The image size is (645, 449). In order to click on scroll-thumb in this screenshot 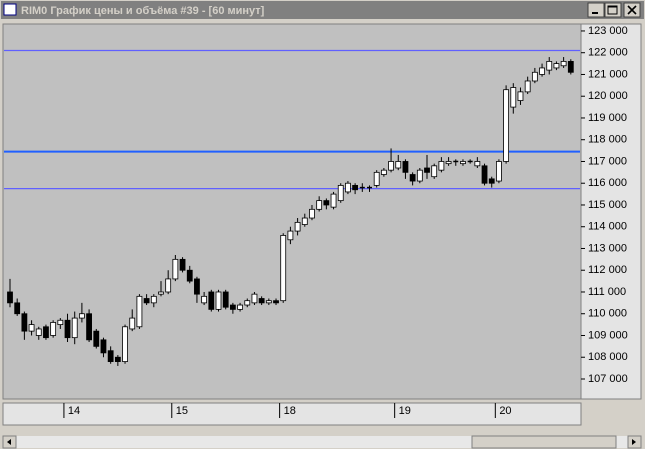, I will do `click(544, 442)`.